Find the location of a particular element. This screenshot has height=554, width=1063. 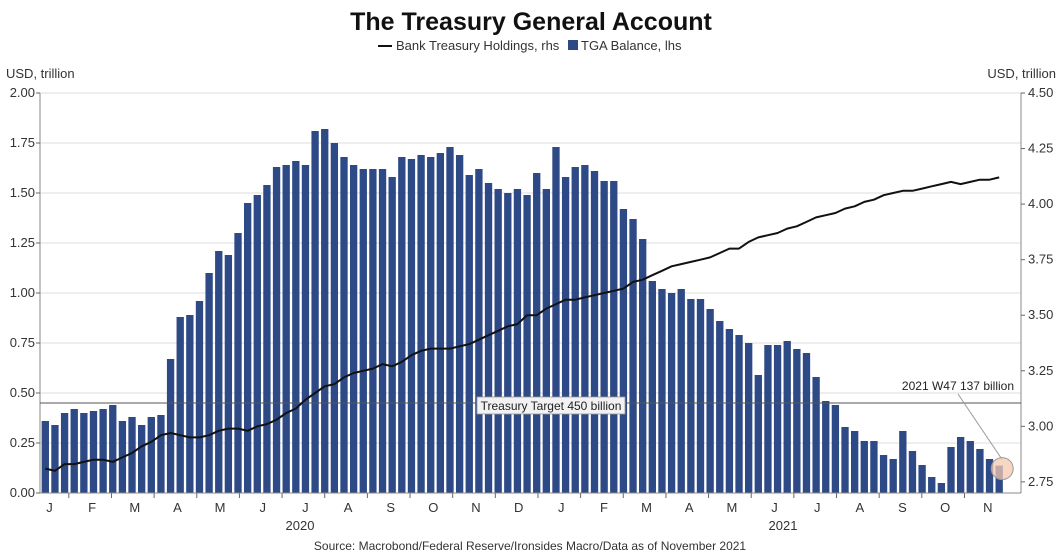

right-tick-label: 4.00 is located at coordinates (1040, 203).